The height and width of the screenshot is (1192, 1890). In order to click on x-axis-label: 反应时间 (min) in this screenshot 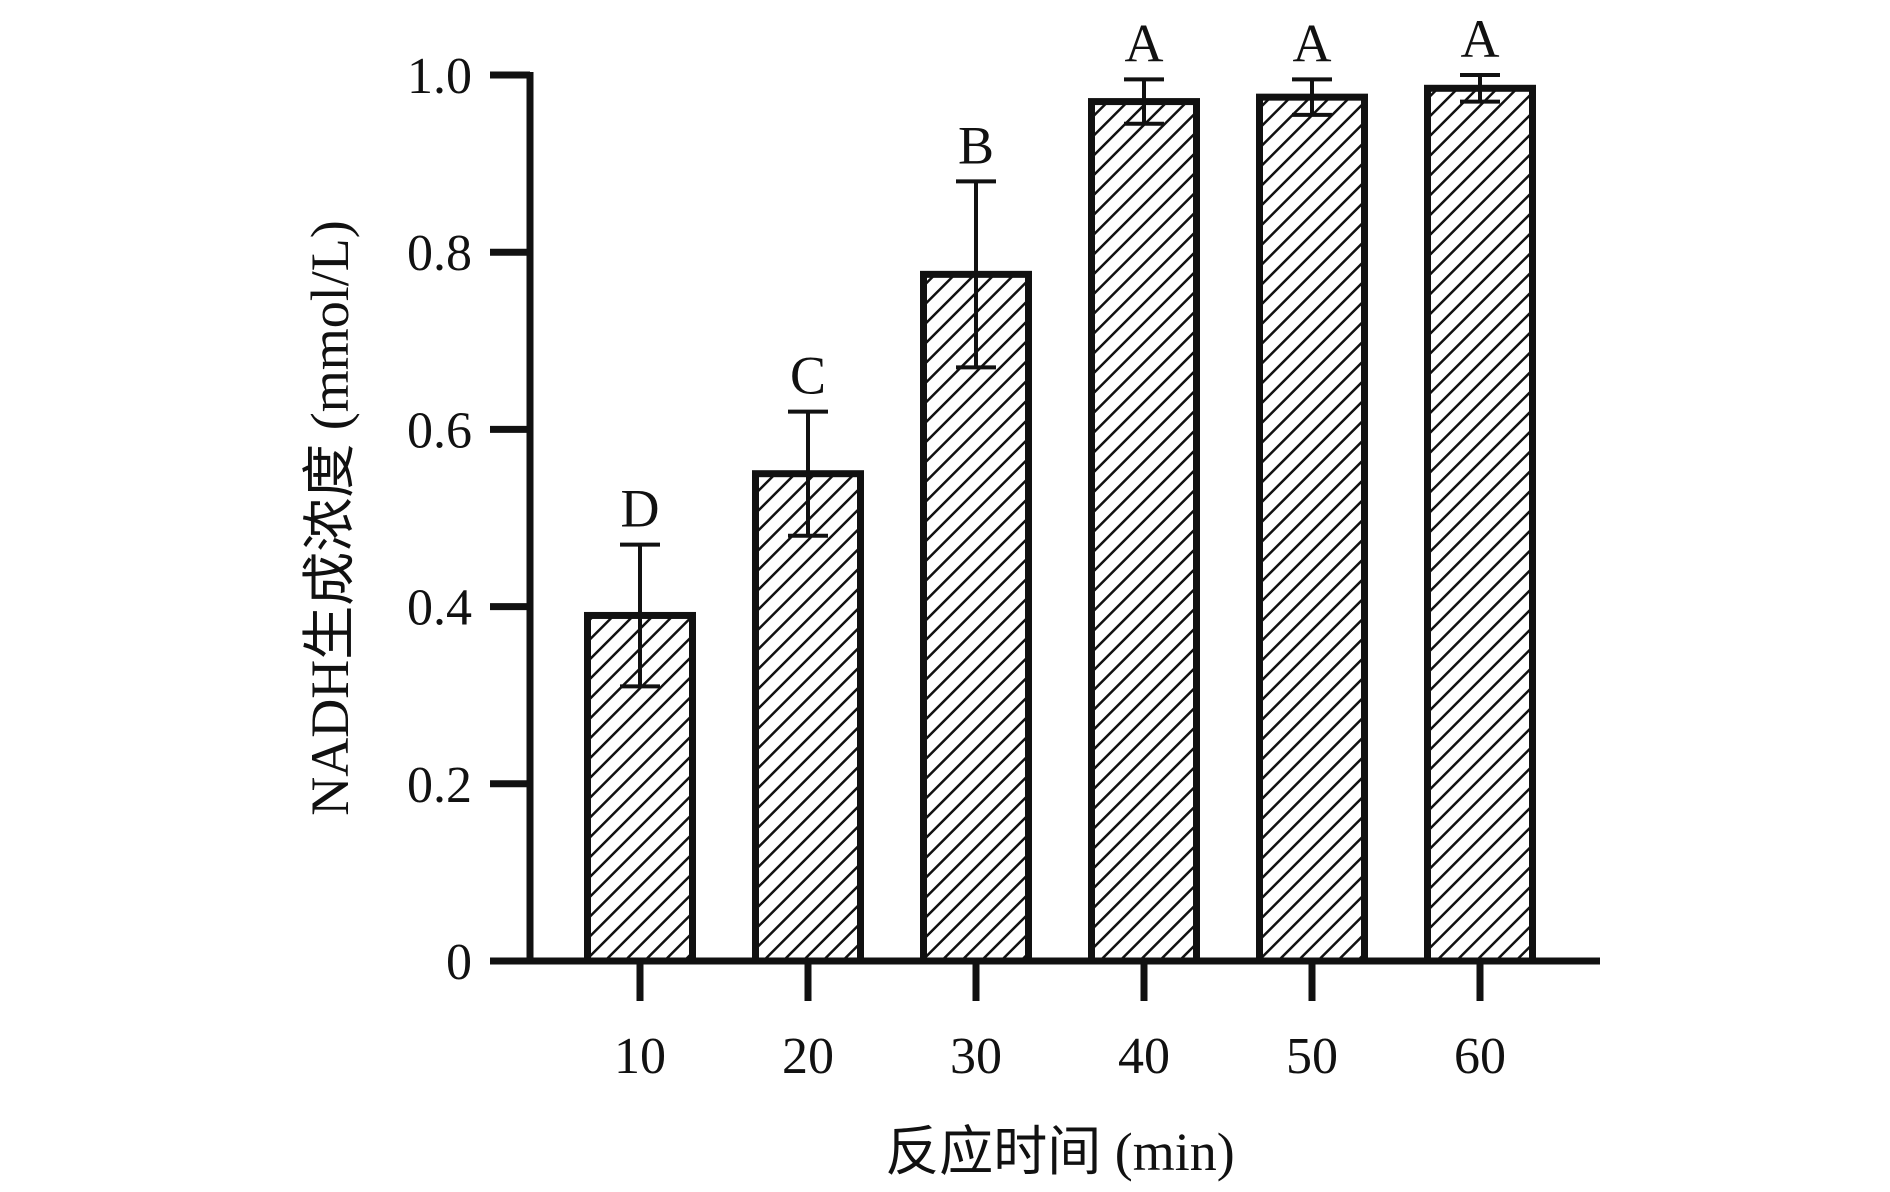, I will do `click(1059, 1152)`.